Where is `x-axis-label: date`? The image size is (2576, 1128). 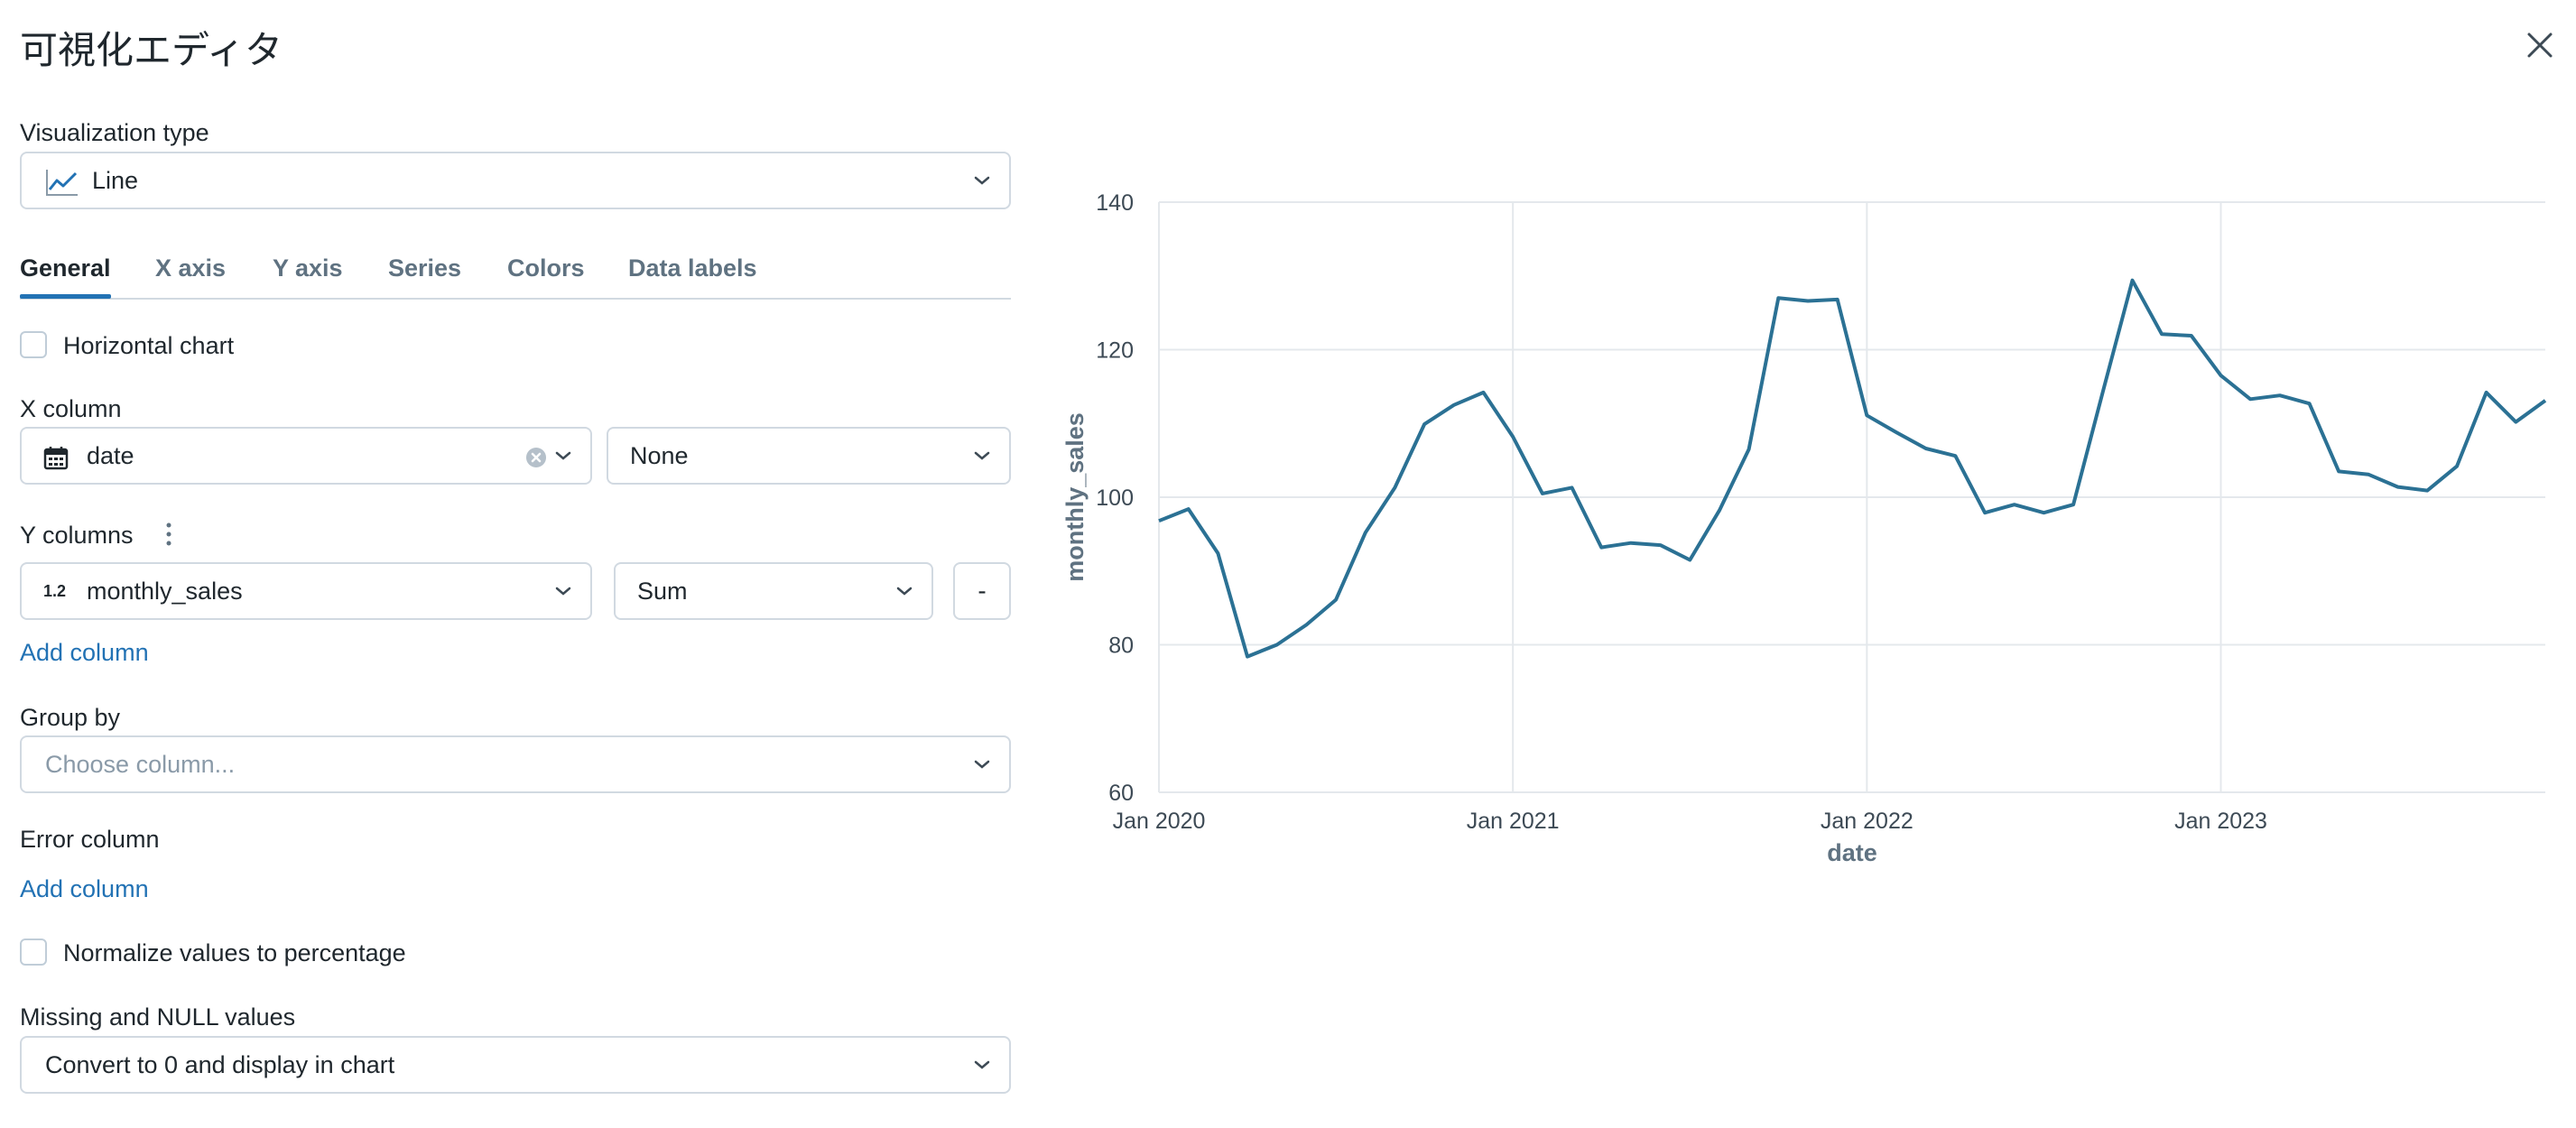
x-axis-label: date is located at coordinates (1852, 852).